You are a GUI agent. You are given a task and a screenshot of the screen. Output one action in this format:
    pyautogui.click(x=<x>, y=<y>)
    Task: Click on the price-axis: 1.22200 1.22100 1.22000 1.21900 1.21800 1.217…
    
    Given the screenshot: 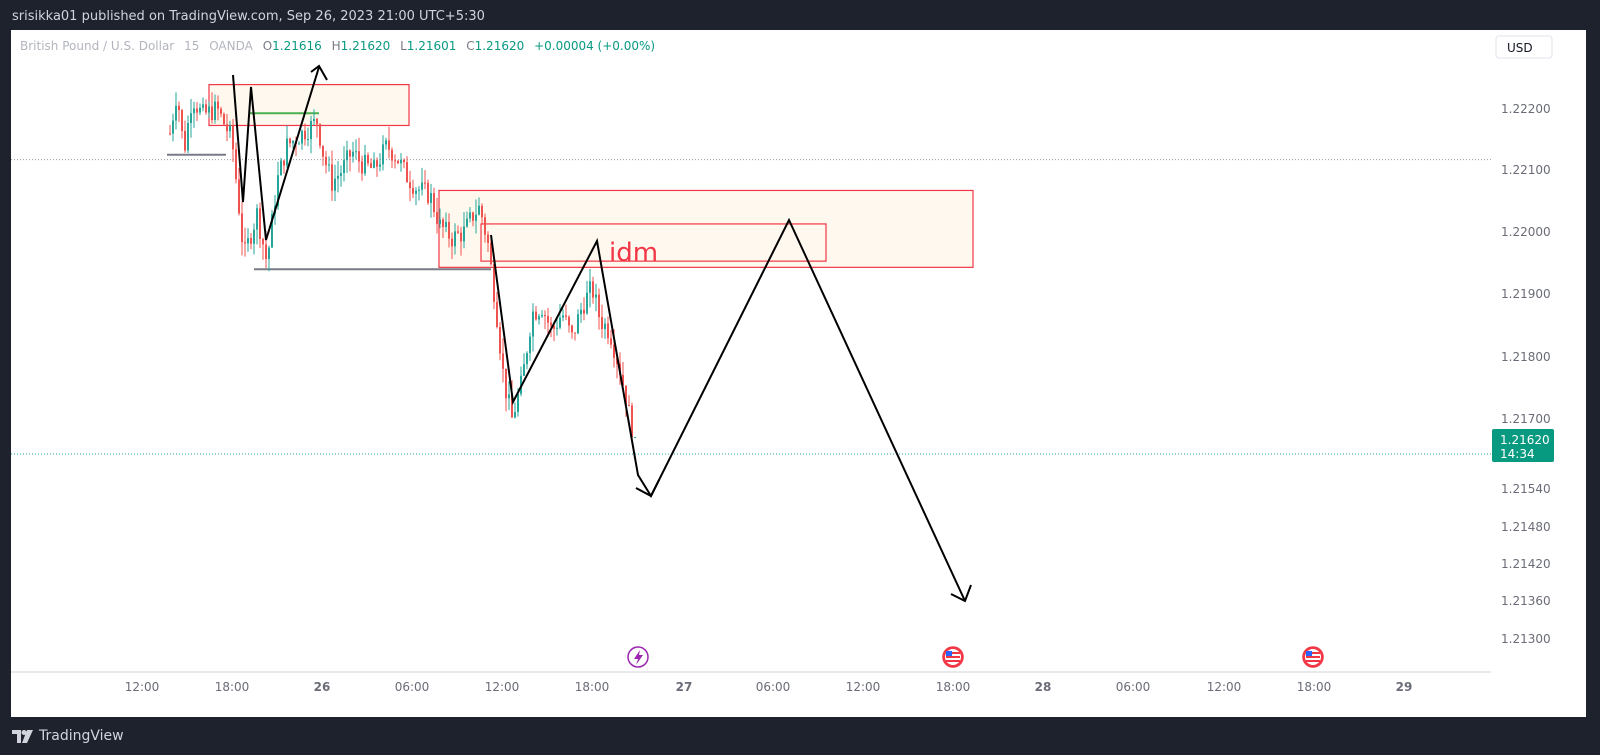 What is the action you would take?
    pyautogui.click(x=1526, y=374)
    